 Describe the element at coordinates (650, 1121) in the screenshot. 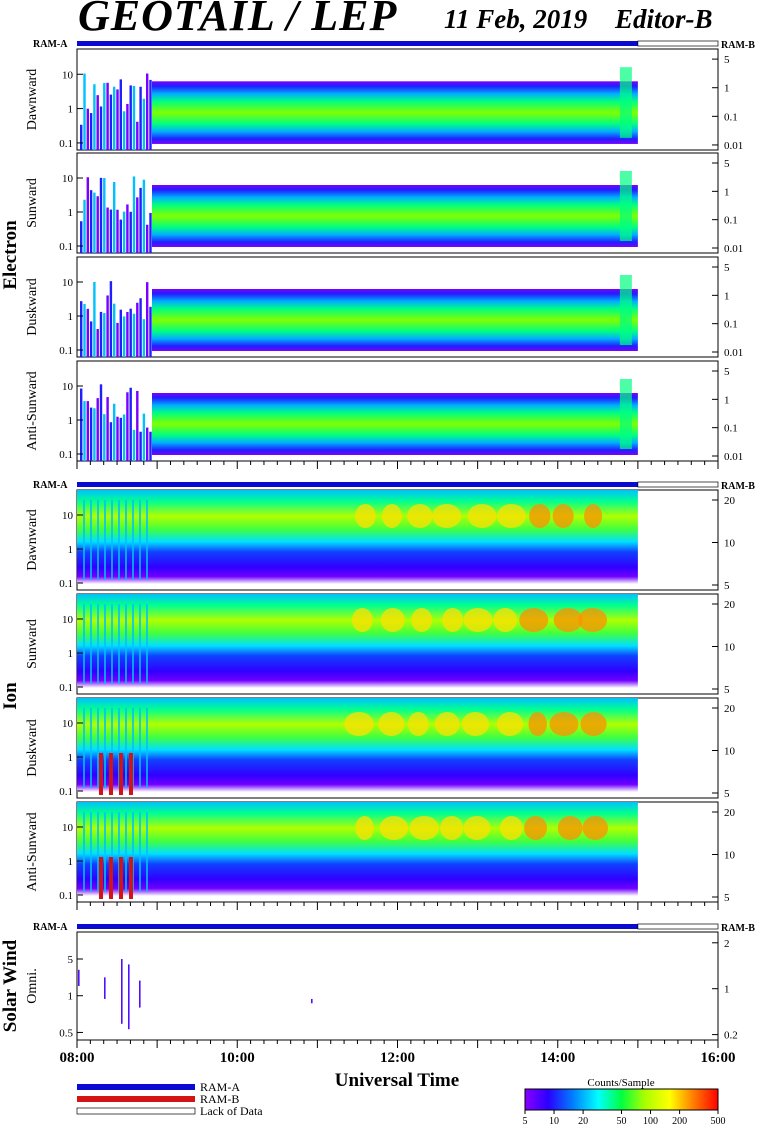

I see `colorbar-tick-label: 100` at that location.